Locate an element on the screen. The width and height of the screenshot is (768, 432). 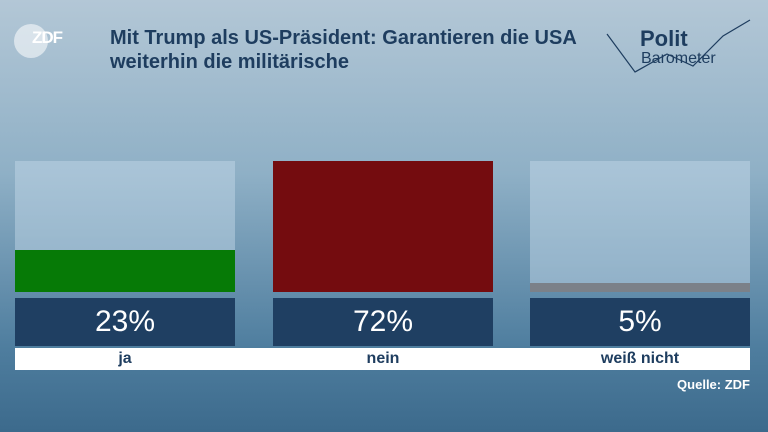
category-label: nein is located at coordinates (383, 358).